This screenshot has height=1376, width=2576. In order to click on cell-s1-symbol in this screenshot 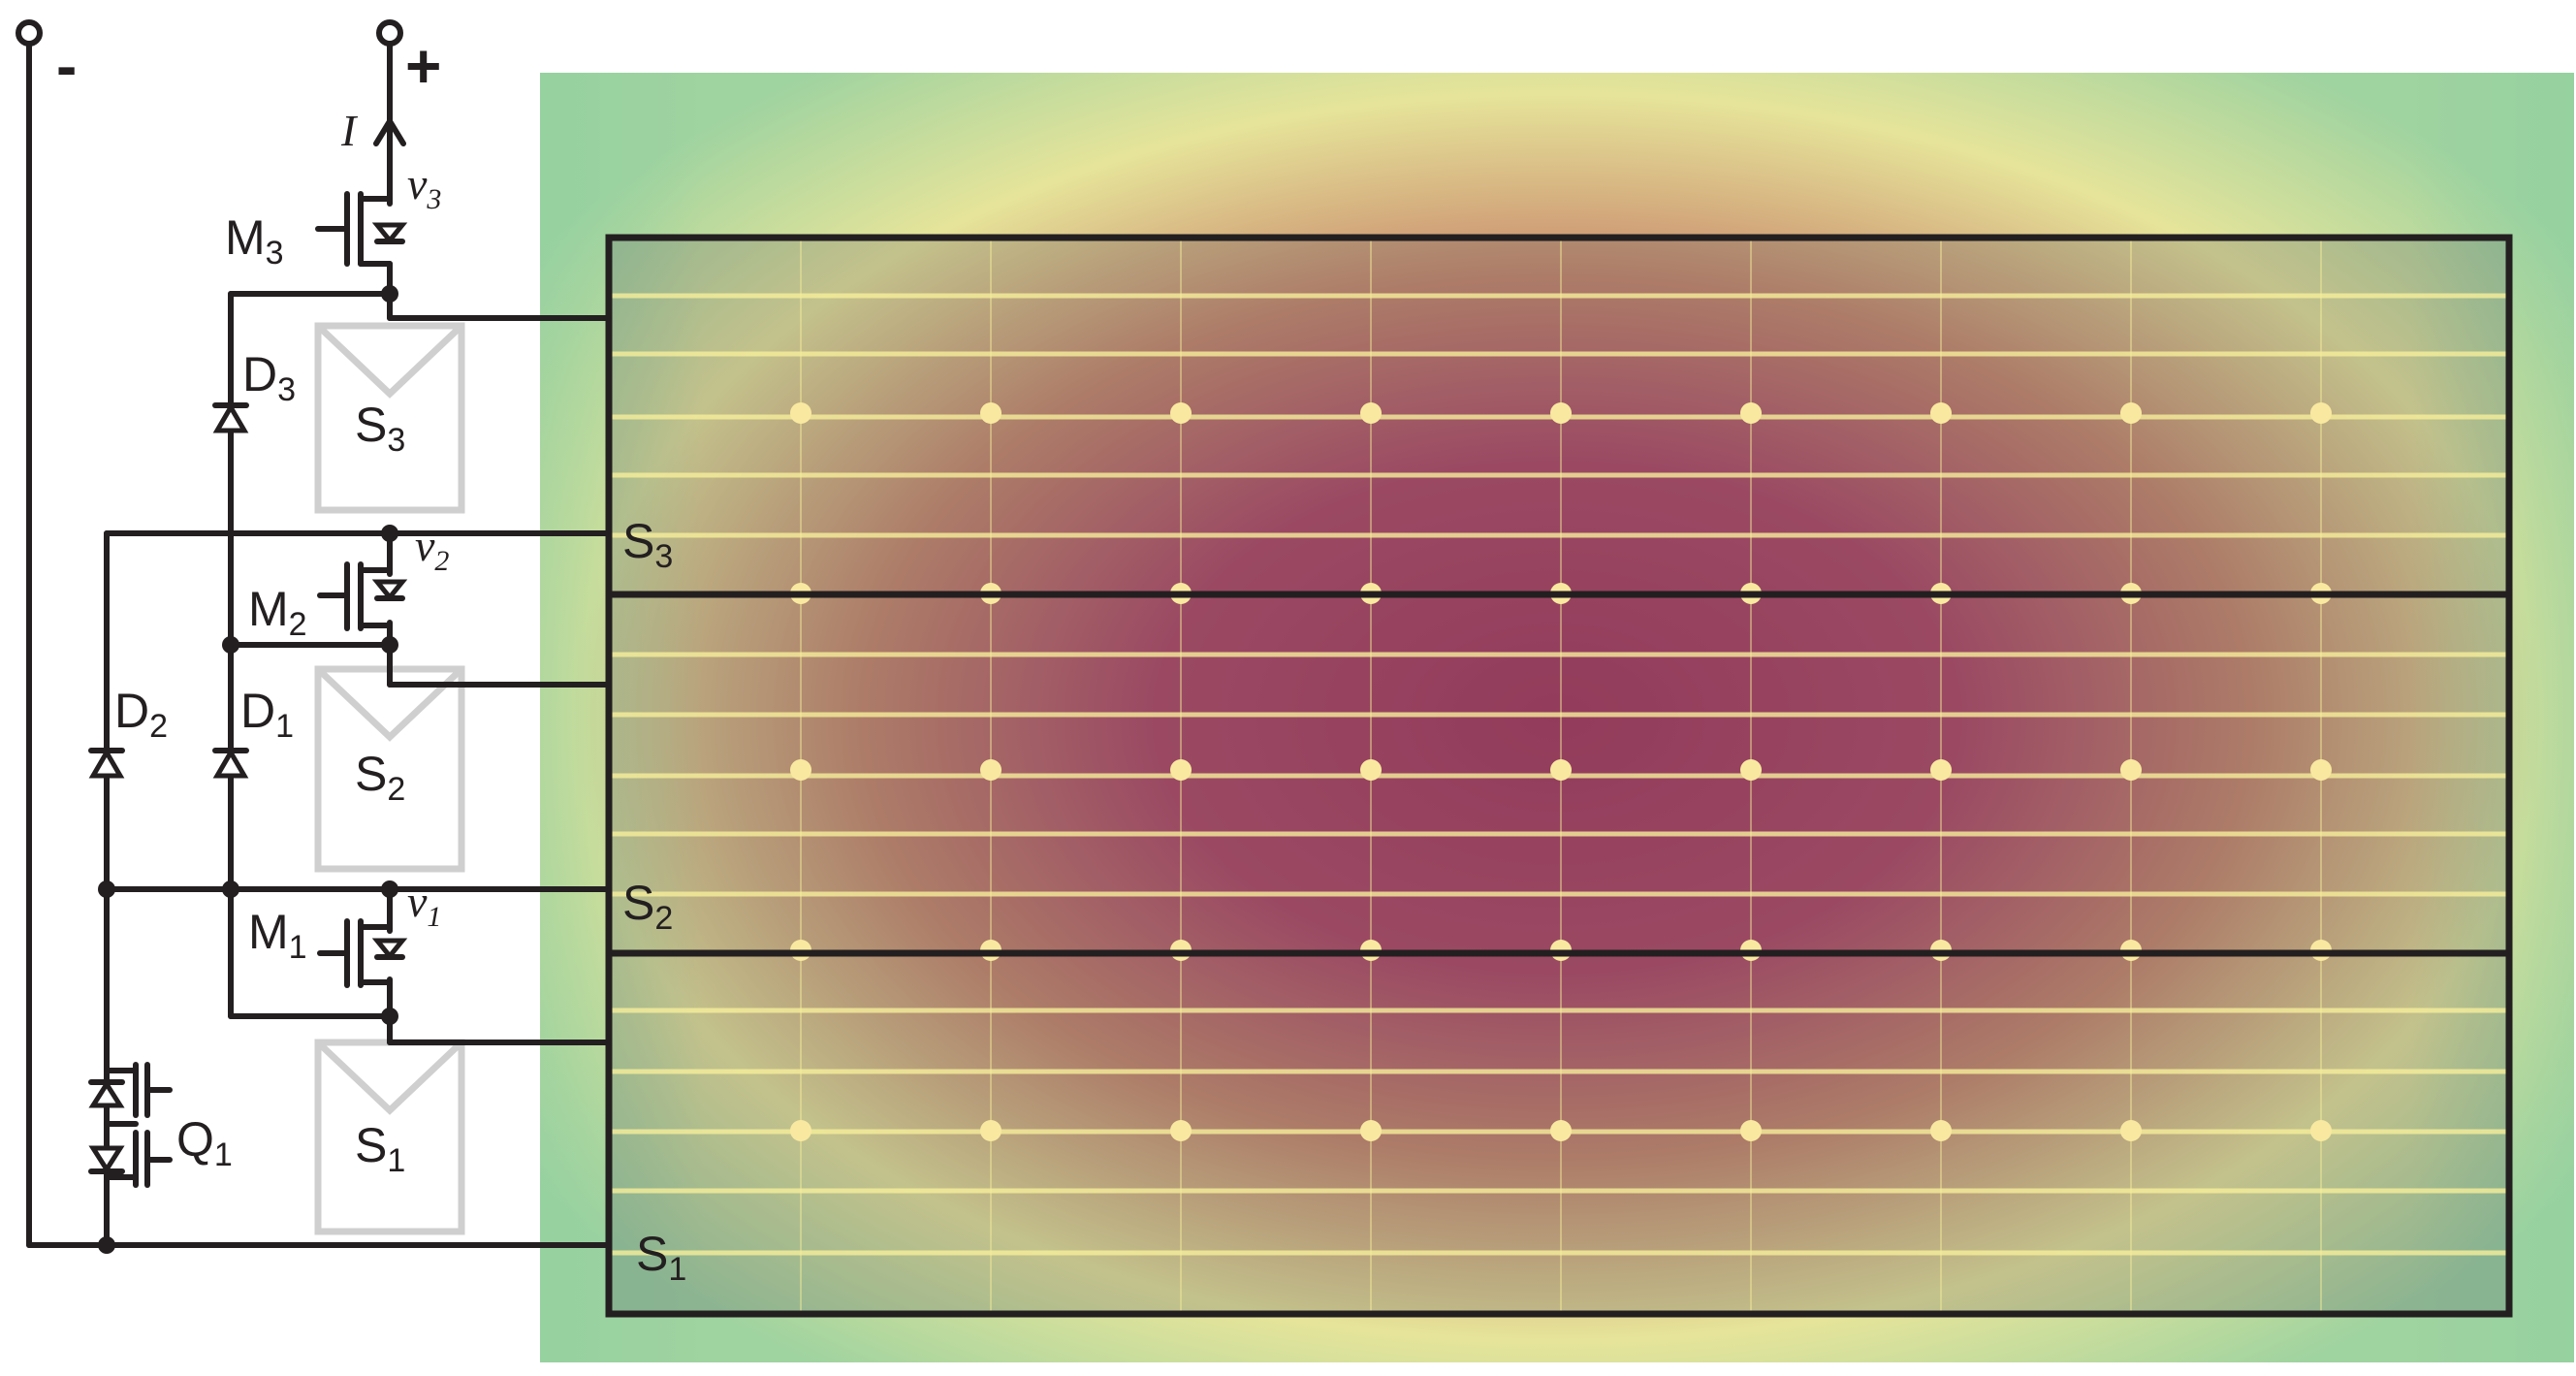, I will do `click(389, 1137)`.